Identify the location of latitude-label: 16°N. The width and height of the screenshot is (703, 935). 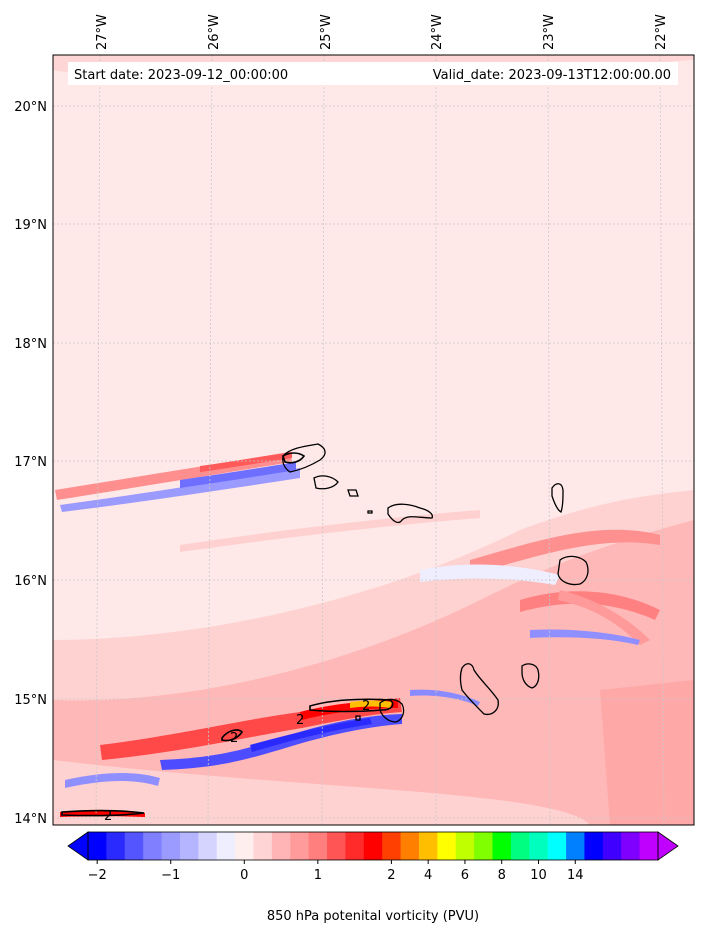
(30, 581).